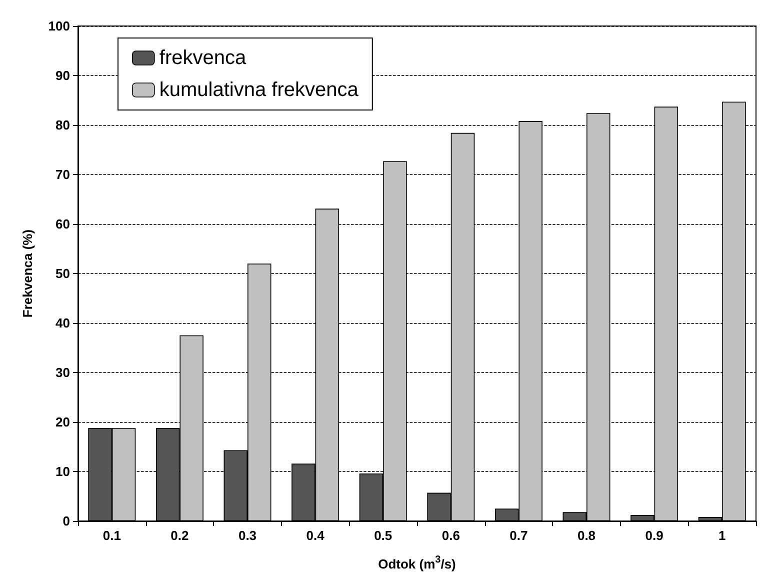 The height and width of the screenshot is (587, 774). What do you see at coordinates (722, 535) in the screenshot?
I see `x-tick-label: 1` at bounding box center [722, 535].